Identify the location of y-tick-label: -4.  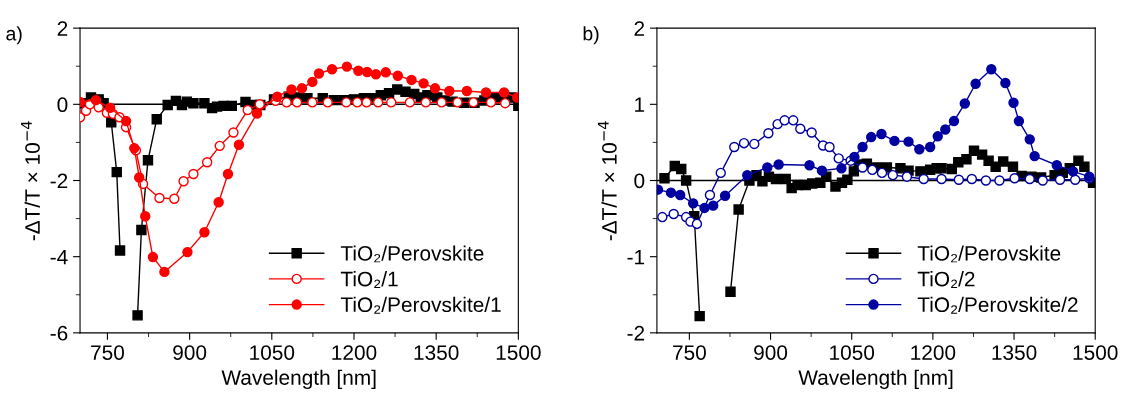
(59, 257).